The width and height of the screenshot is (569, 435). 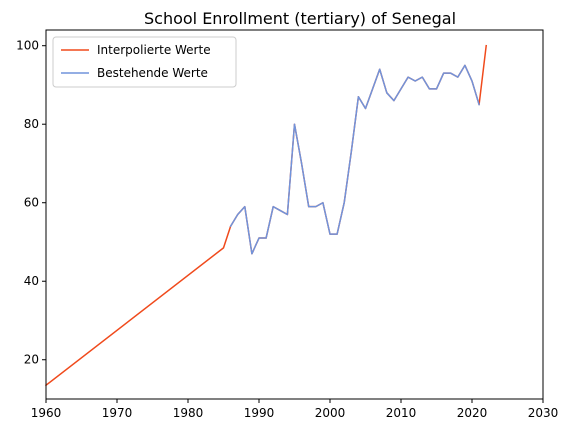 I want to click on x-tick-label: 2020, so click(x=472, y=413).